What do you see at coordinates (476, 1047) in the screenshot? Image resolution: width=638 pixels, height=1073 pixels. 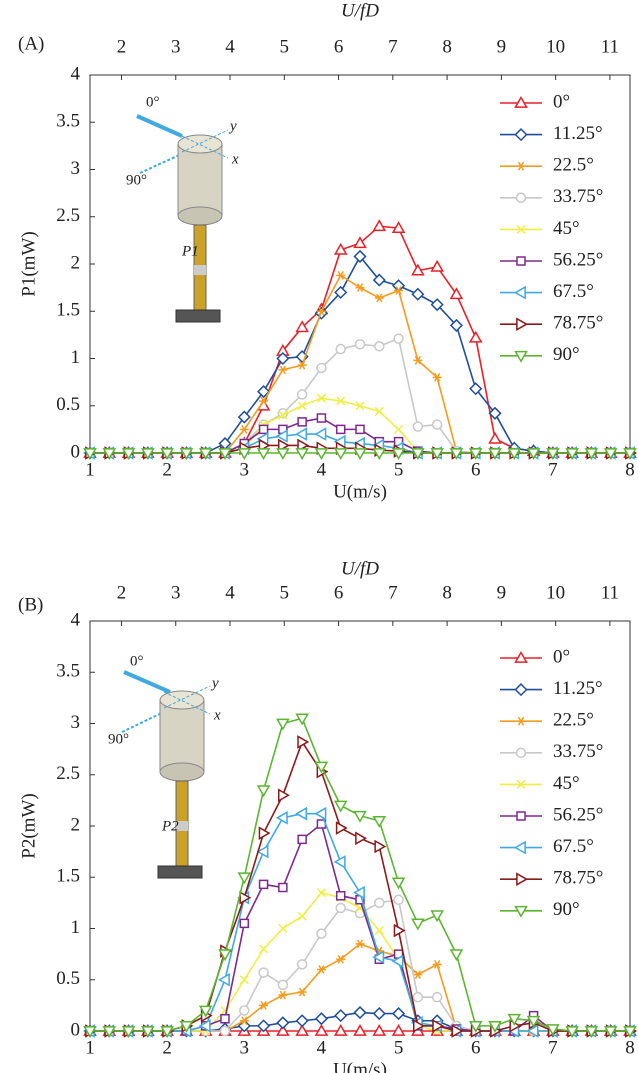 I see `x-tick-label: 6` at bounding box center [476, 1047].